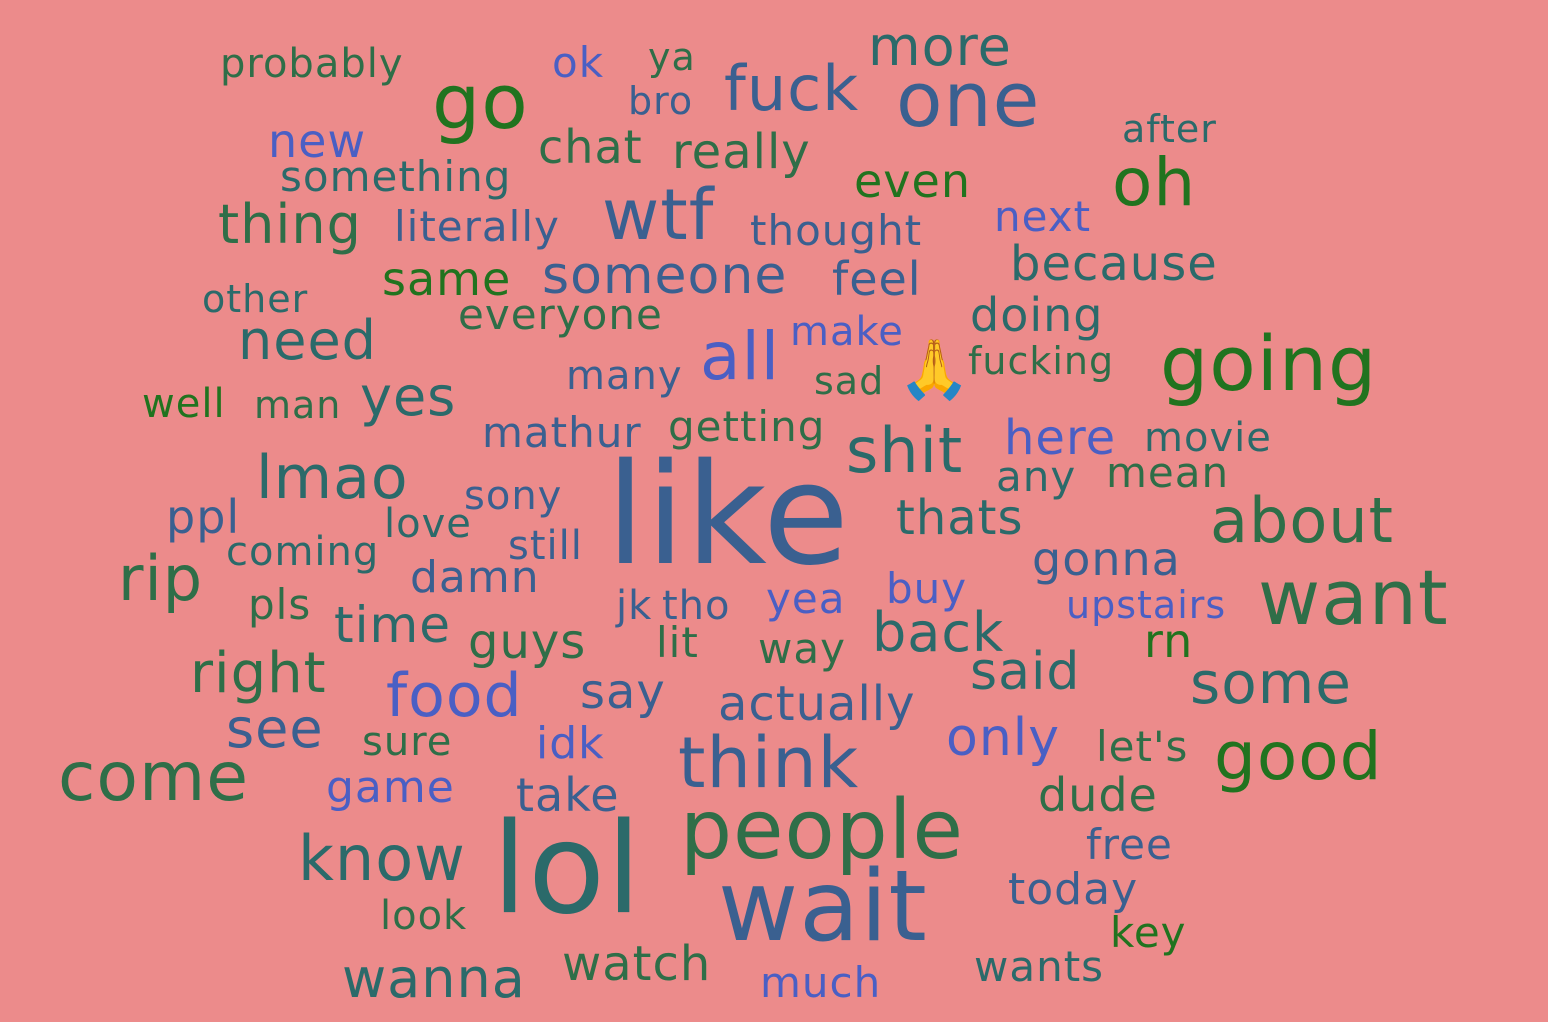 This screenshot has width=1548, height=1022. I want to click on word: about, so click(1302, 520).